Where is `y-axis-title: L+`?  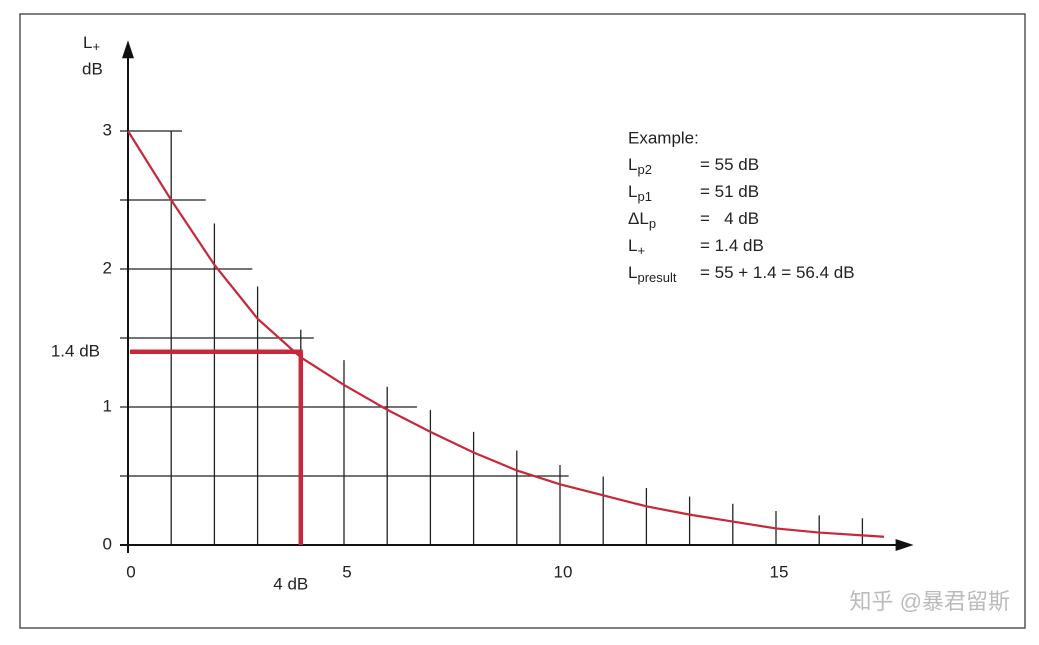
y-axis-title: L+ is located at coordinates (91, 43).